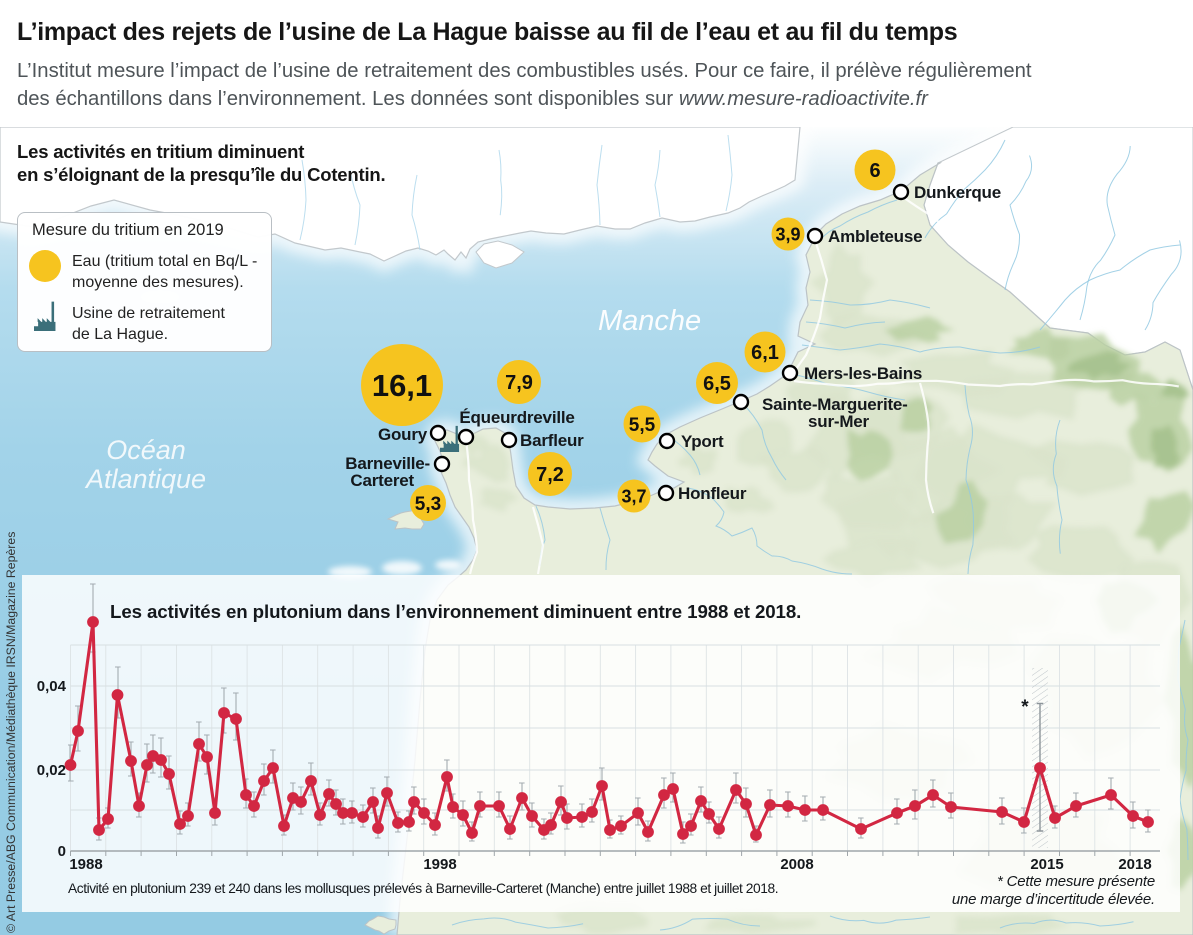  I want to click on svg-text: Manche, so click(649, 321).